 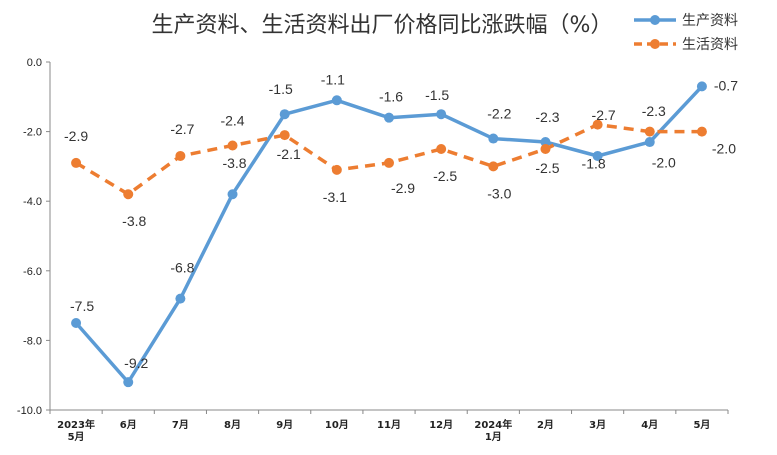 What do you see at coordinates (234, 163) in the screenshot?
I see `series-1-data-label: -3.8` at bounding box center [234, 163].